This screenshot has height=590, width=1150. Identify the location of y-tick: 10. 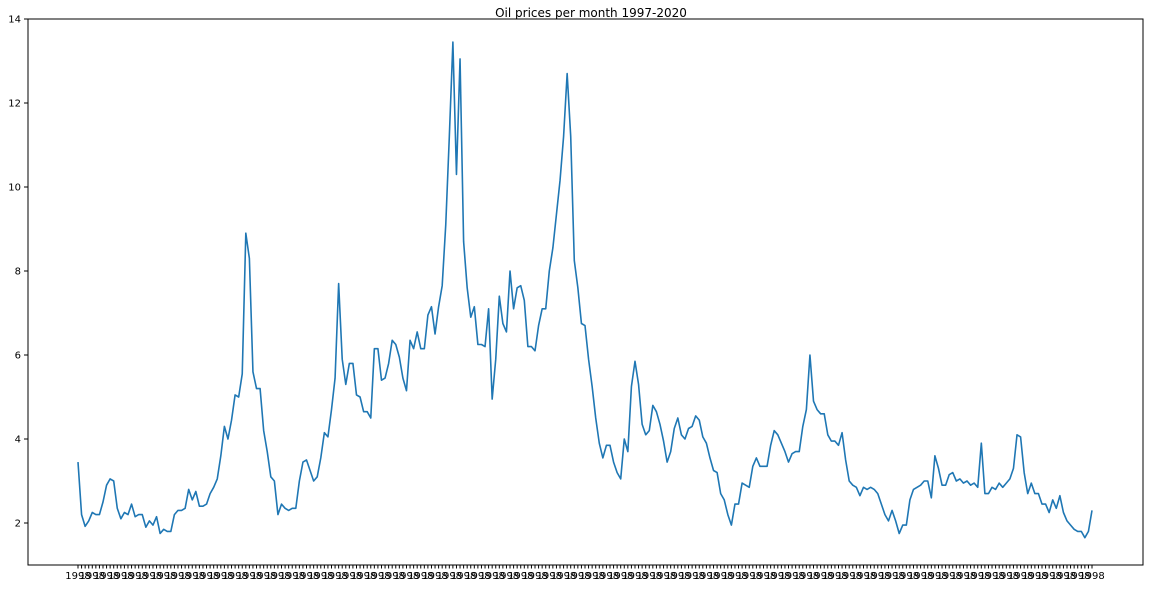
(18, 188).